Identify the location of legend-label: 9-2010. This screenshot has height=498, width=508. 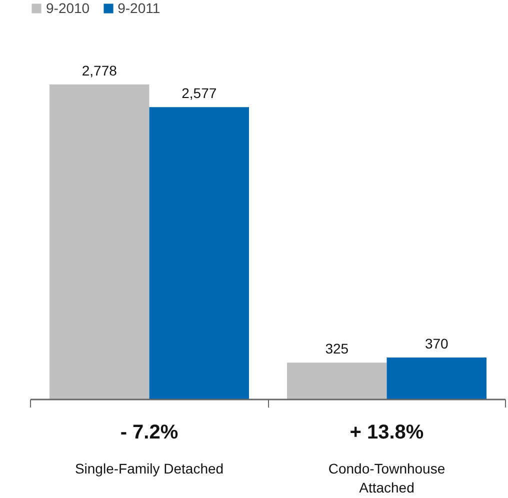
(68, 8).